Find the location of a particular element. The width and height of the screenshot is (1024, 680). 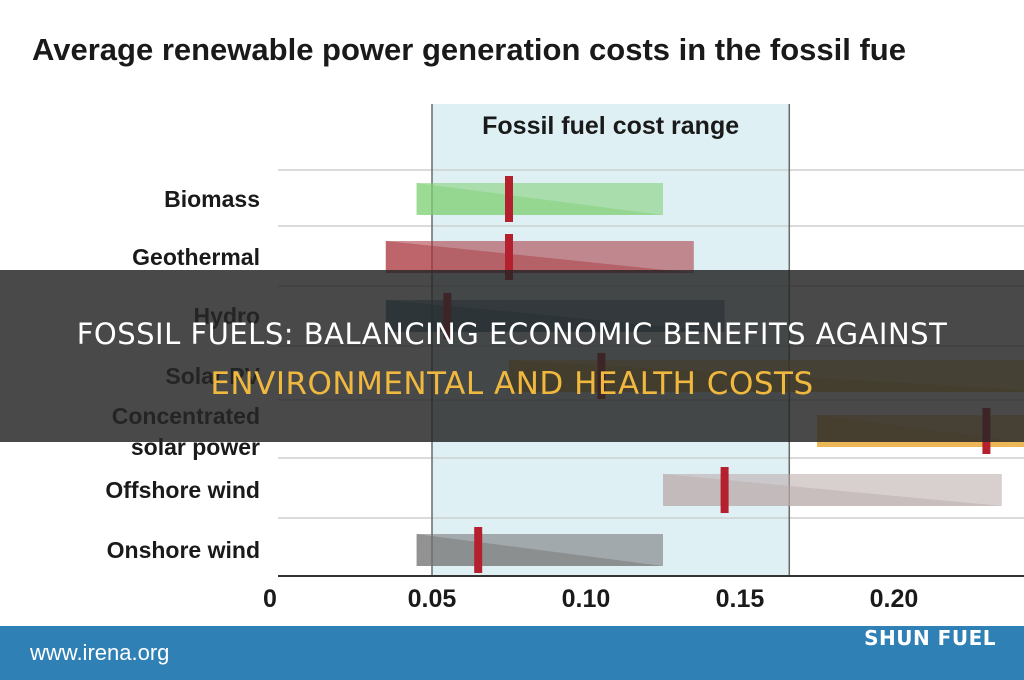

x-tick-label: 0.15 is located at coordinates (740, 599).